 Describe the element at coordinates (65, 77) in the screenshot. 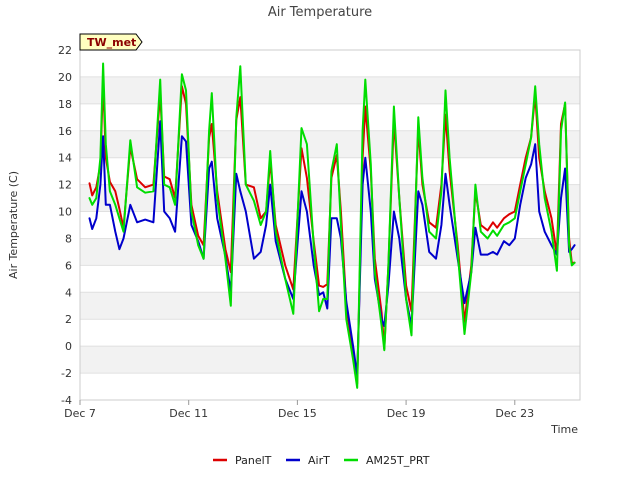

I see `y-tick-label: 20` at that location.